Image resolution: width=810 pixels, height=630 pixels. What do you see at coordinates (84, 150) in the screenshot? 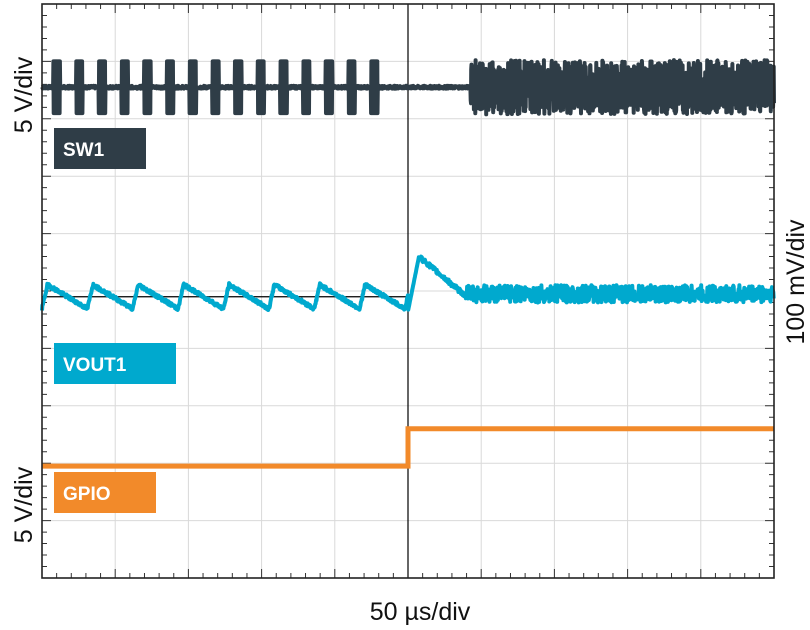
I see `badge-label-sw1: SW1` at bounding box center [84, 150].